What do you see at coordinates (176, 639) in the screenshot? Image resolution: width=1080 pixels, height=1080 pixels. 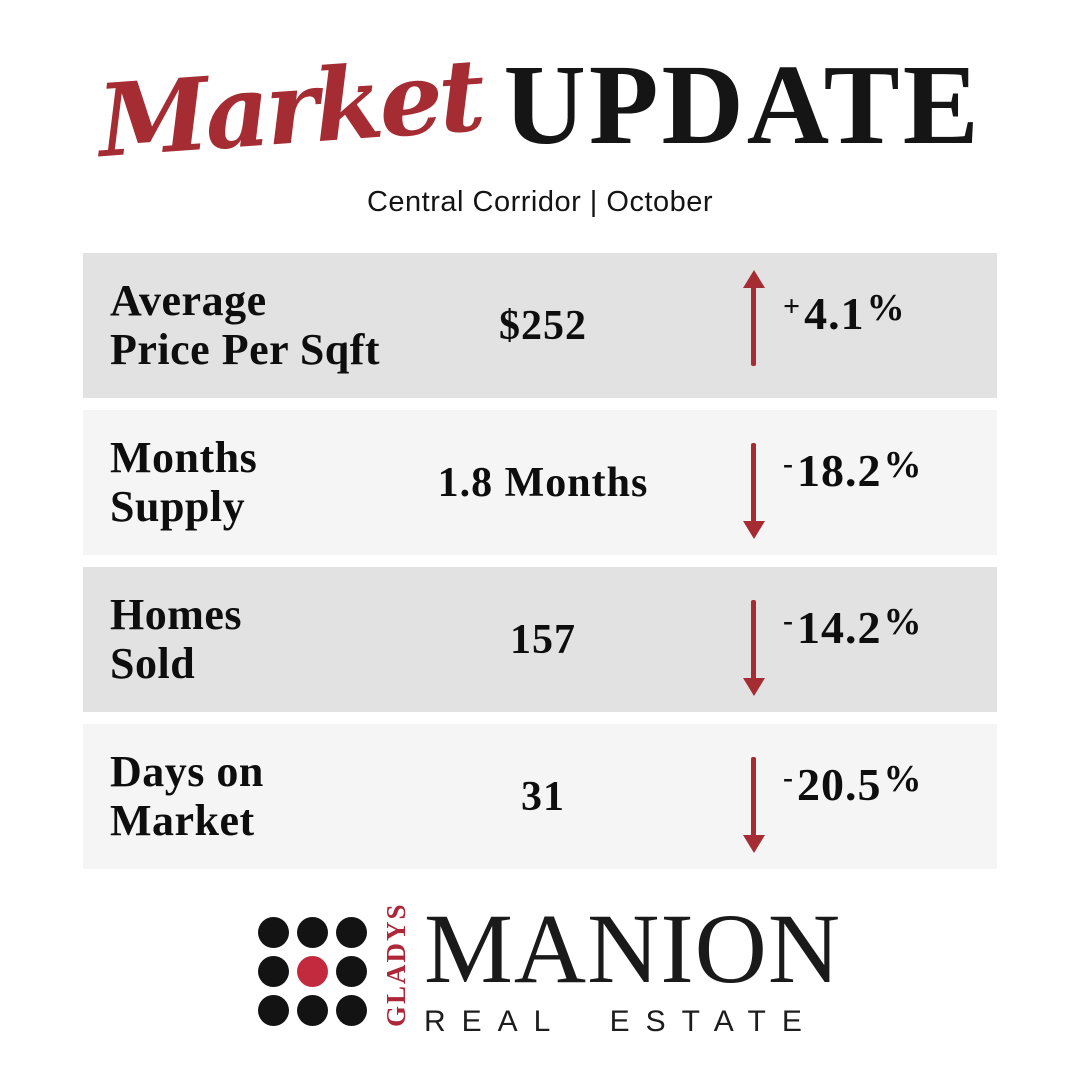 I see `stat-label: Homes Sold` at bounding box center [176, 639].